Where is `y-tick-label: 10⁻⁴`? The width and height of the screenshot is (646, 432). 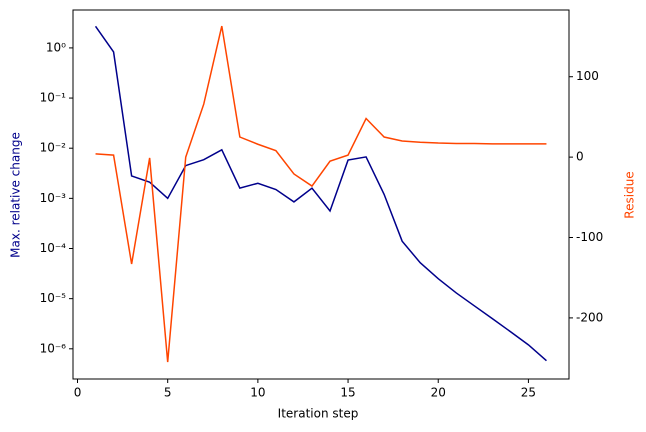
y-tick-label: 10⁻⁴ is located at coordinates (53, 248).